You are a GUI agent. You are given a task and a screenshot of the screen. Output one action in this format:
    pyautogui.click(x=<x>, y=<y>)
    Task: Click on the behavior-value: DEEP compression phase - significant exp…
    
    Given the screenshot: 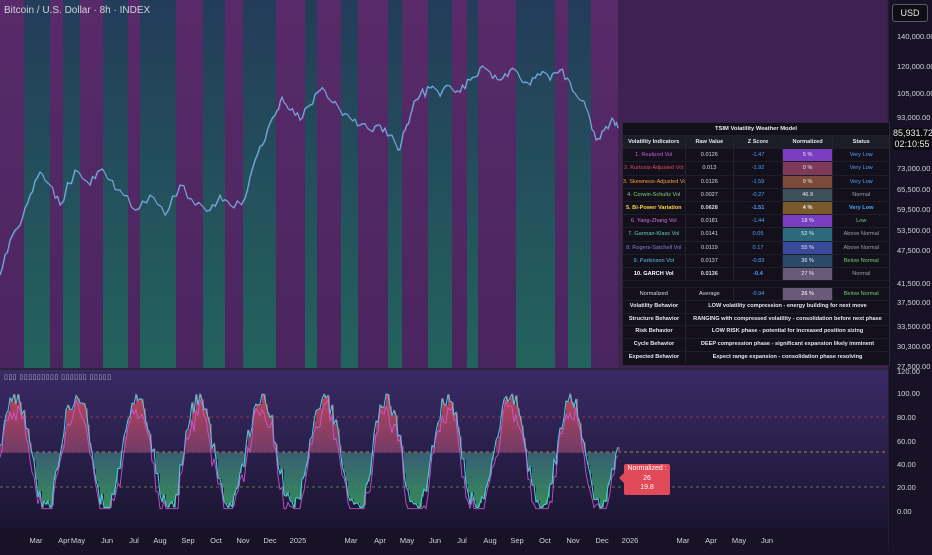 What is the action you would take?
    pyautogui.click(x=787, y=344)
    